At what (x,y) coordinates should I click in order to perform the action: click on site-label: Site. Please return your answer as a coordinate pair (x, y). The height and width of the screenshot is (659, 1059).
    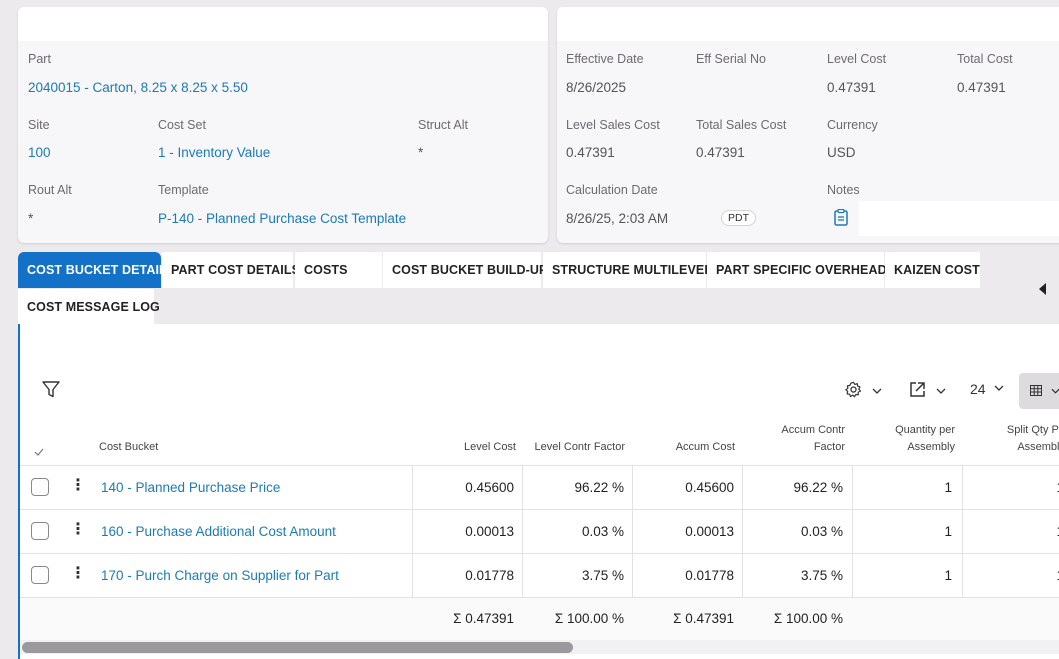
    Looking at the image, I should click on (39, 125).